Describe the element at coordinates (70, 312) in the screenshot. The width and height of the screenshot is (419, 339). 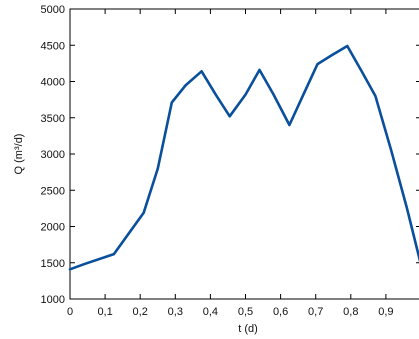
I see `x-tick-label: 0` at that location.